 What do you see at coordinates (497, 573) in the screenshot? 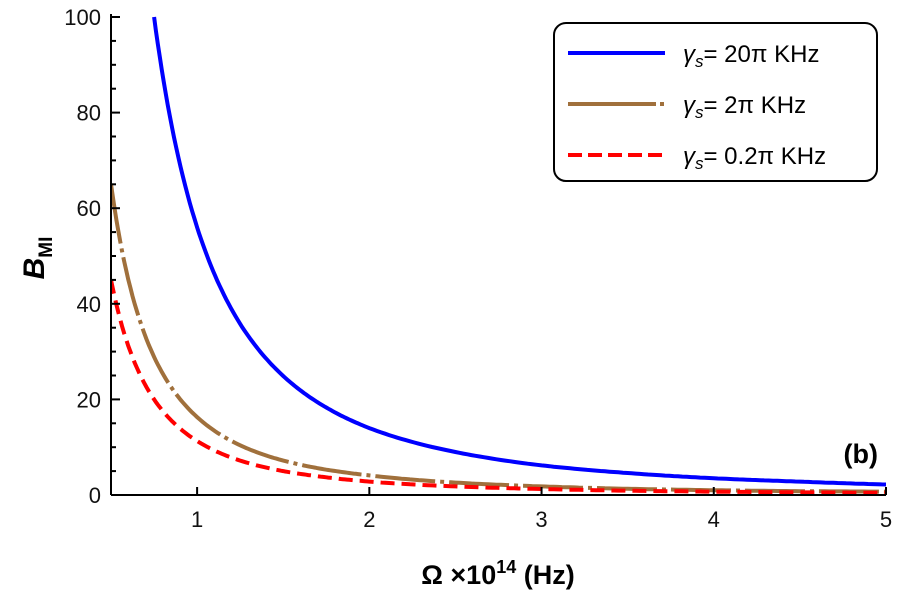
I see `x-axis-label: Ω ×1014 (Hz)` at bounding box center [497, 573].